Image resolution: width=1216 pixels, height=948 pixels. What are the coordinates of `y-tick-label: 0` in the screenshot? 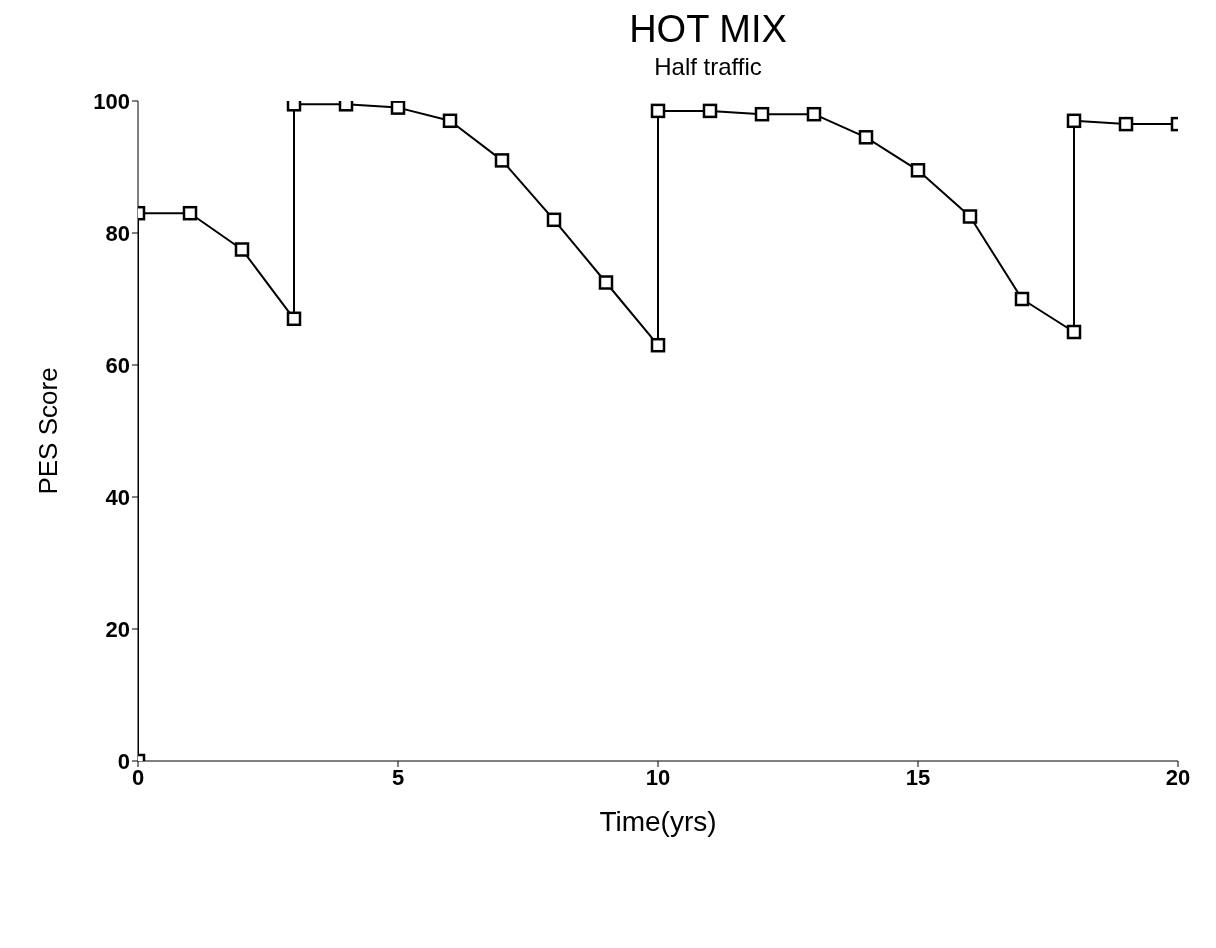 It's located at (123, 761).